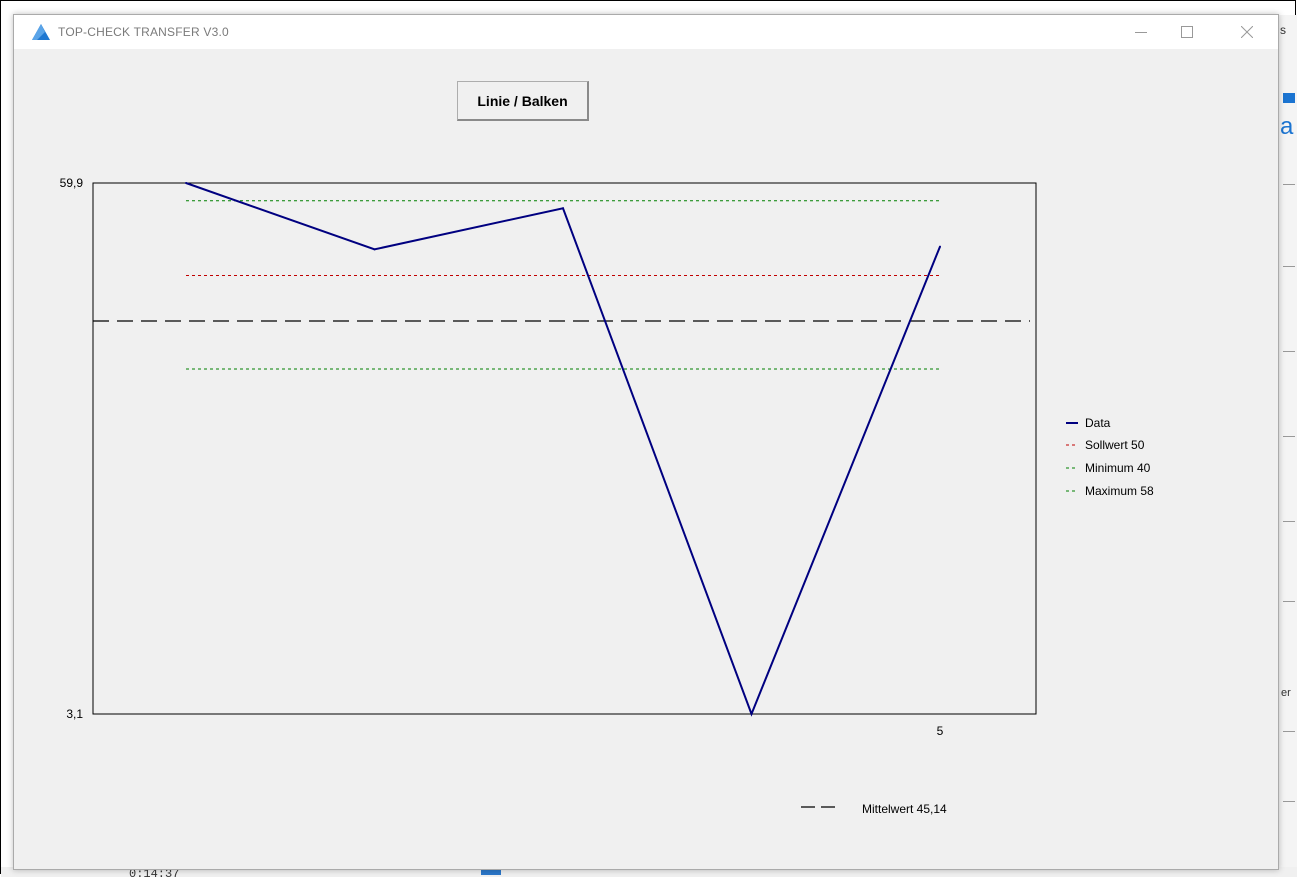  I want to click on legend-label-minimum: Minimum 40, so click(1118, 468).